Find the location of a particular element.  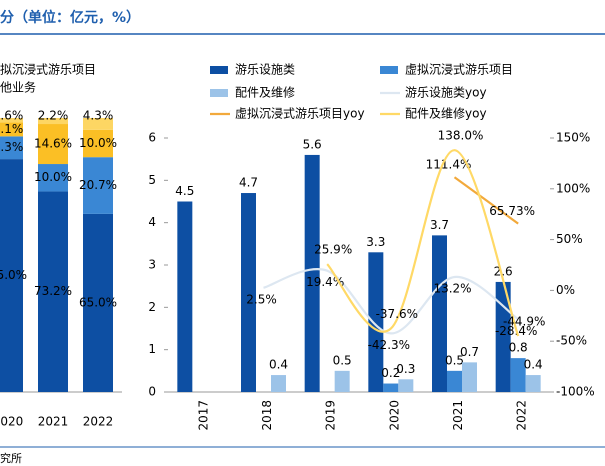

y2-tick-label: 150% is located at coordinates (573, 138).